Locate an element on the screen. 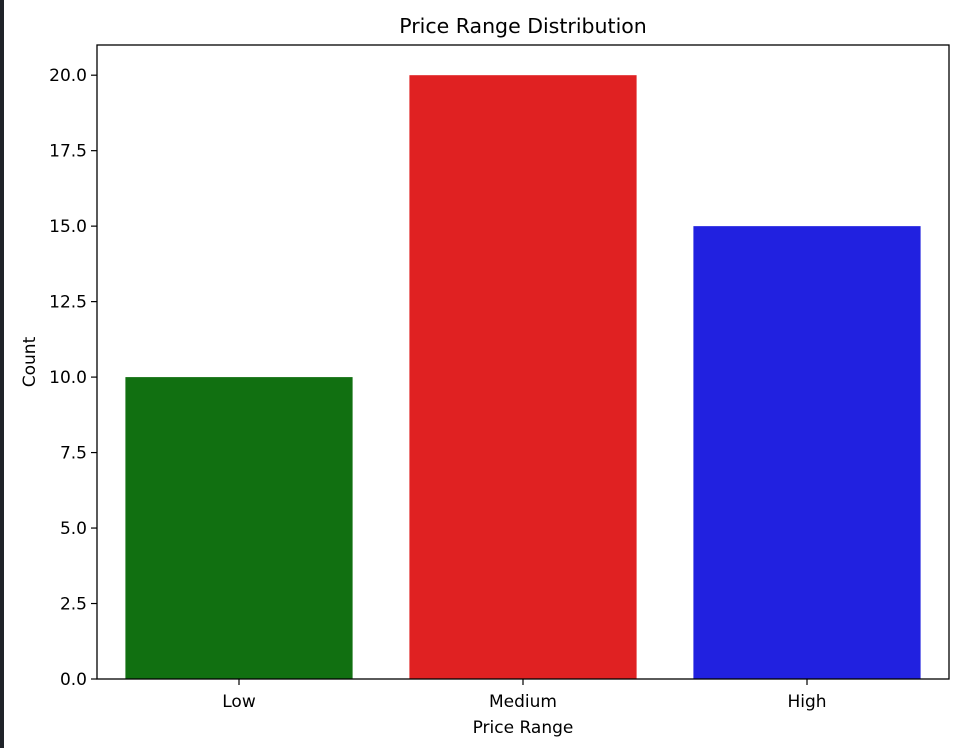  bar-low is located at coordinates (239, 528).